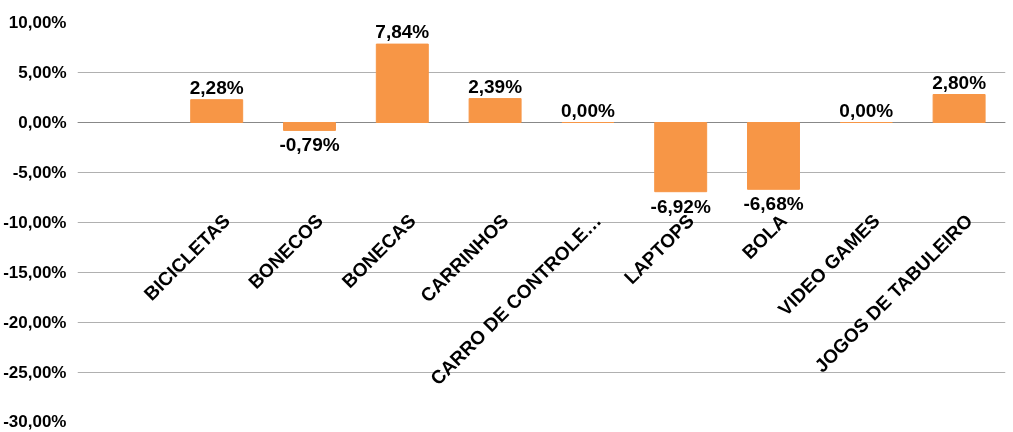 This screenshot has height=432, width=1013. What do you see at coordinates (42, 122) in the screenshot?
I see `y-tick-label: 0,00%` at bounding box center [42, 122].